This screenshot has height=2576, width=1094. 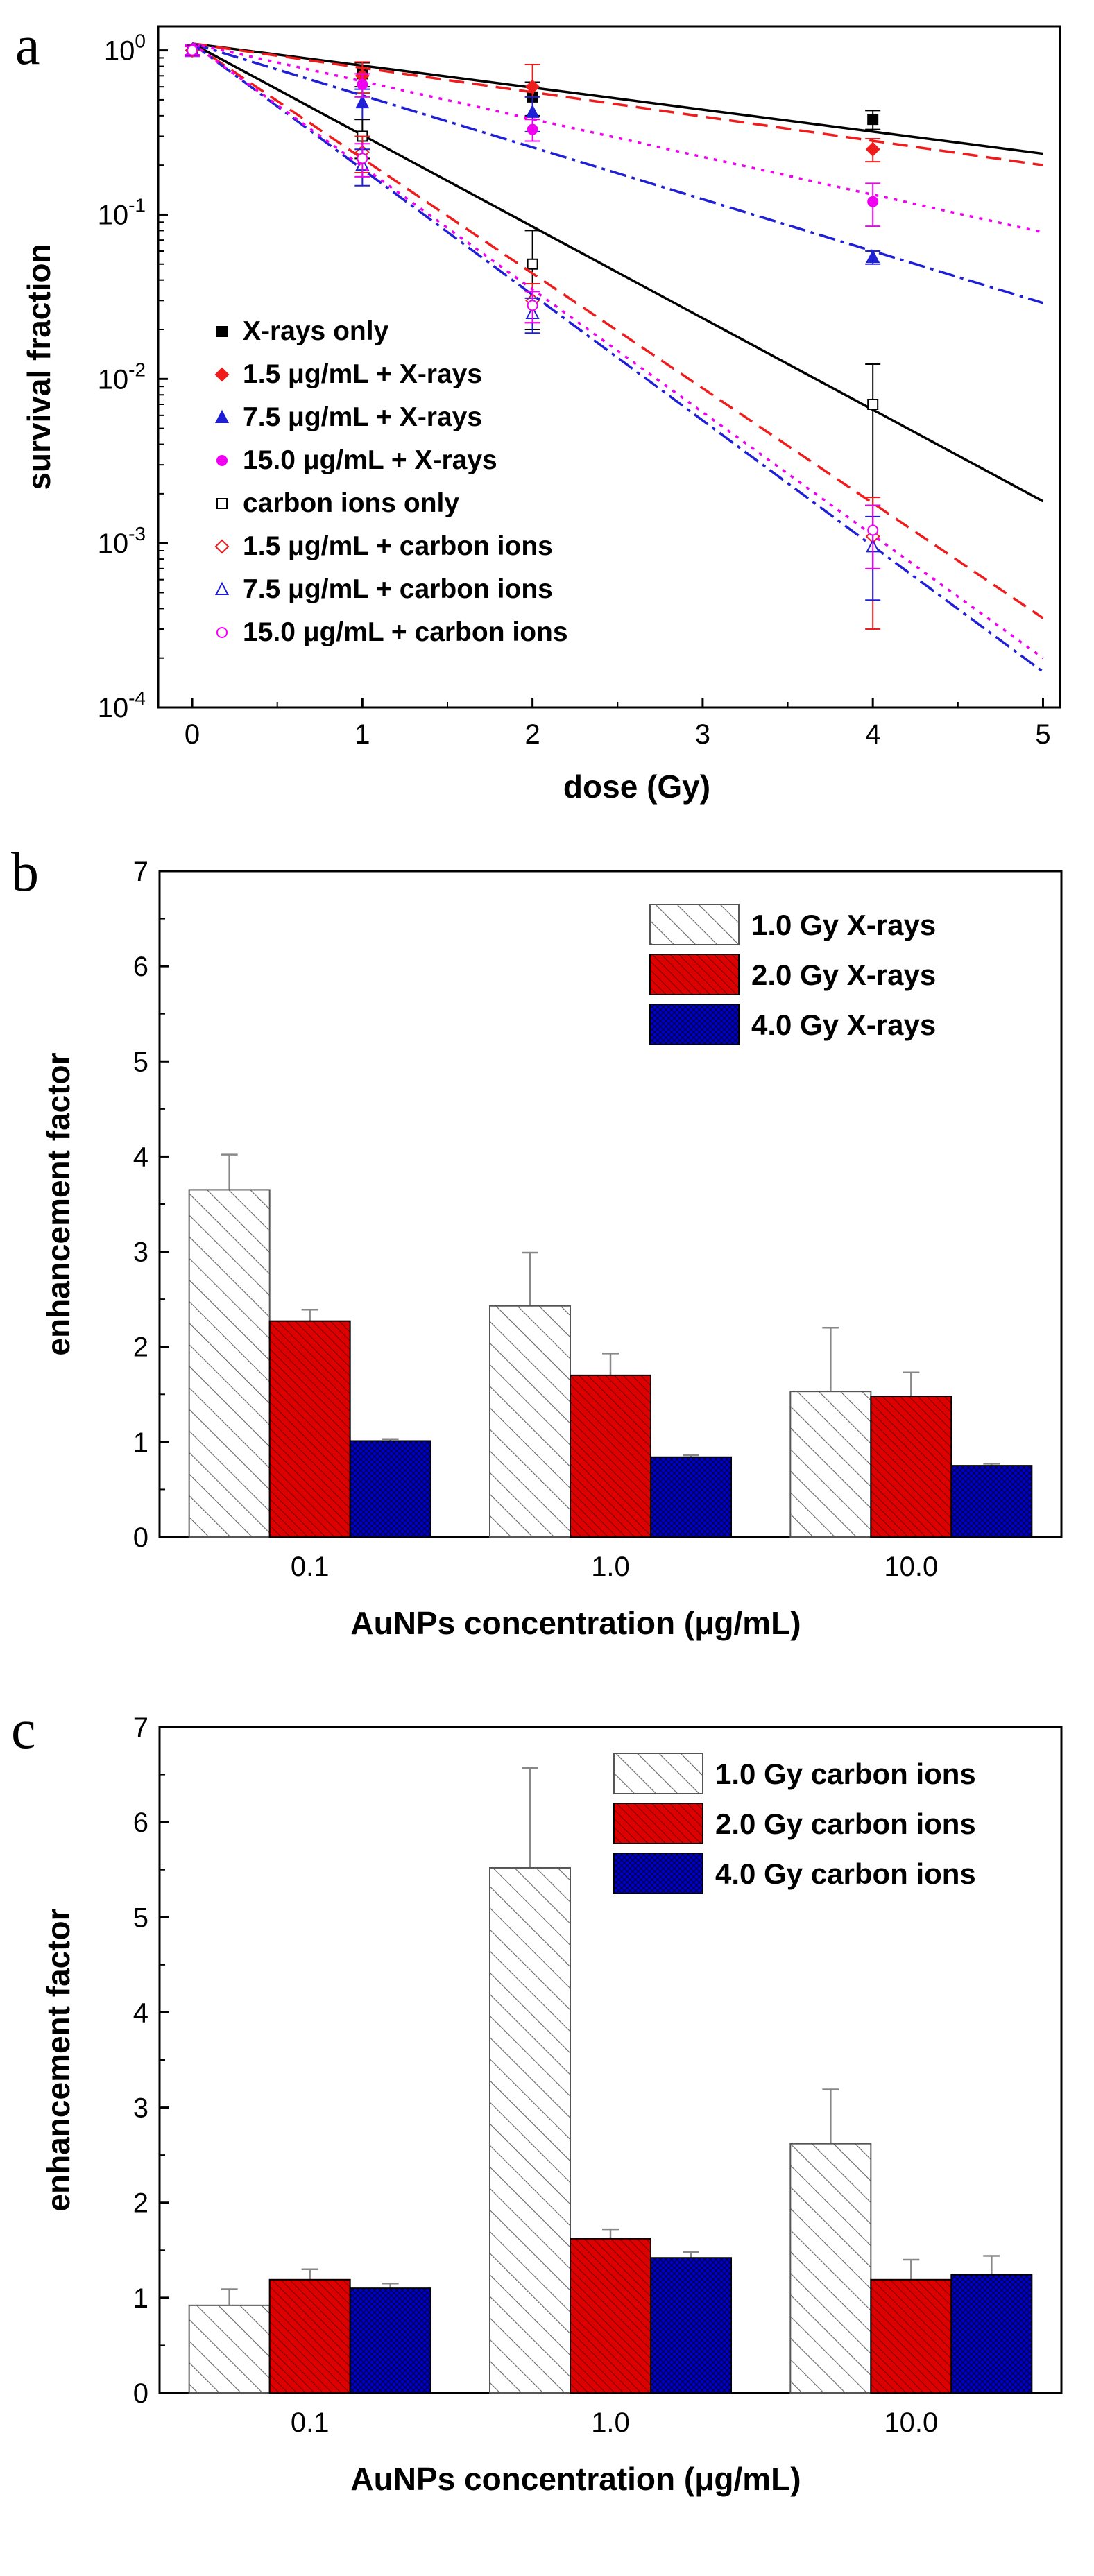 What do you see at coordinates (370, 460) in the screenshot?
I see `legend-label: 15.0 μg/mL + X-rays` at bounding box center [370, 460].